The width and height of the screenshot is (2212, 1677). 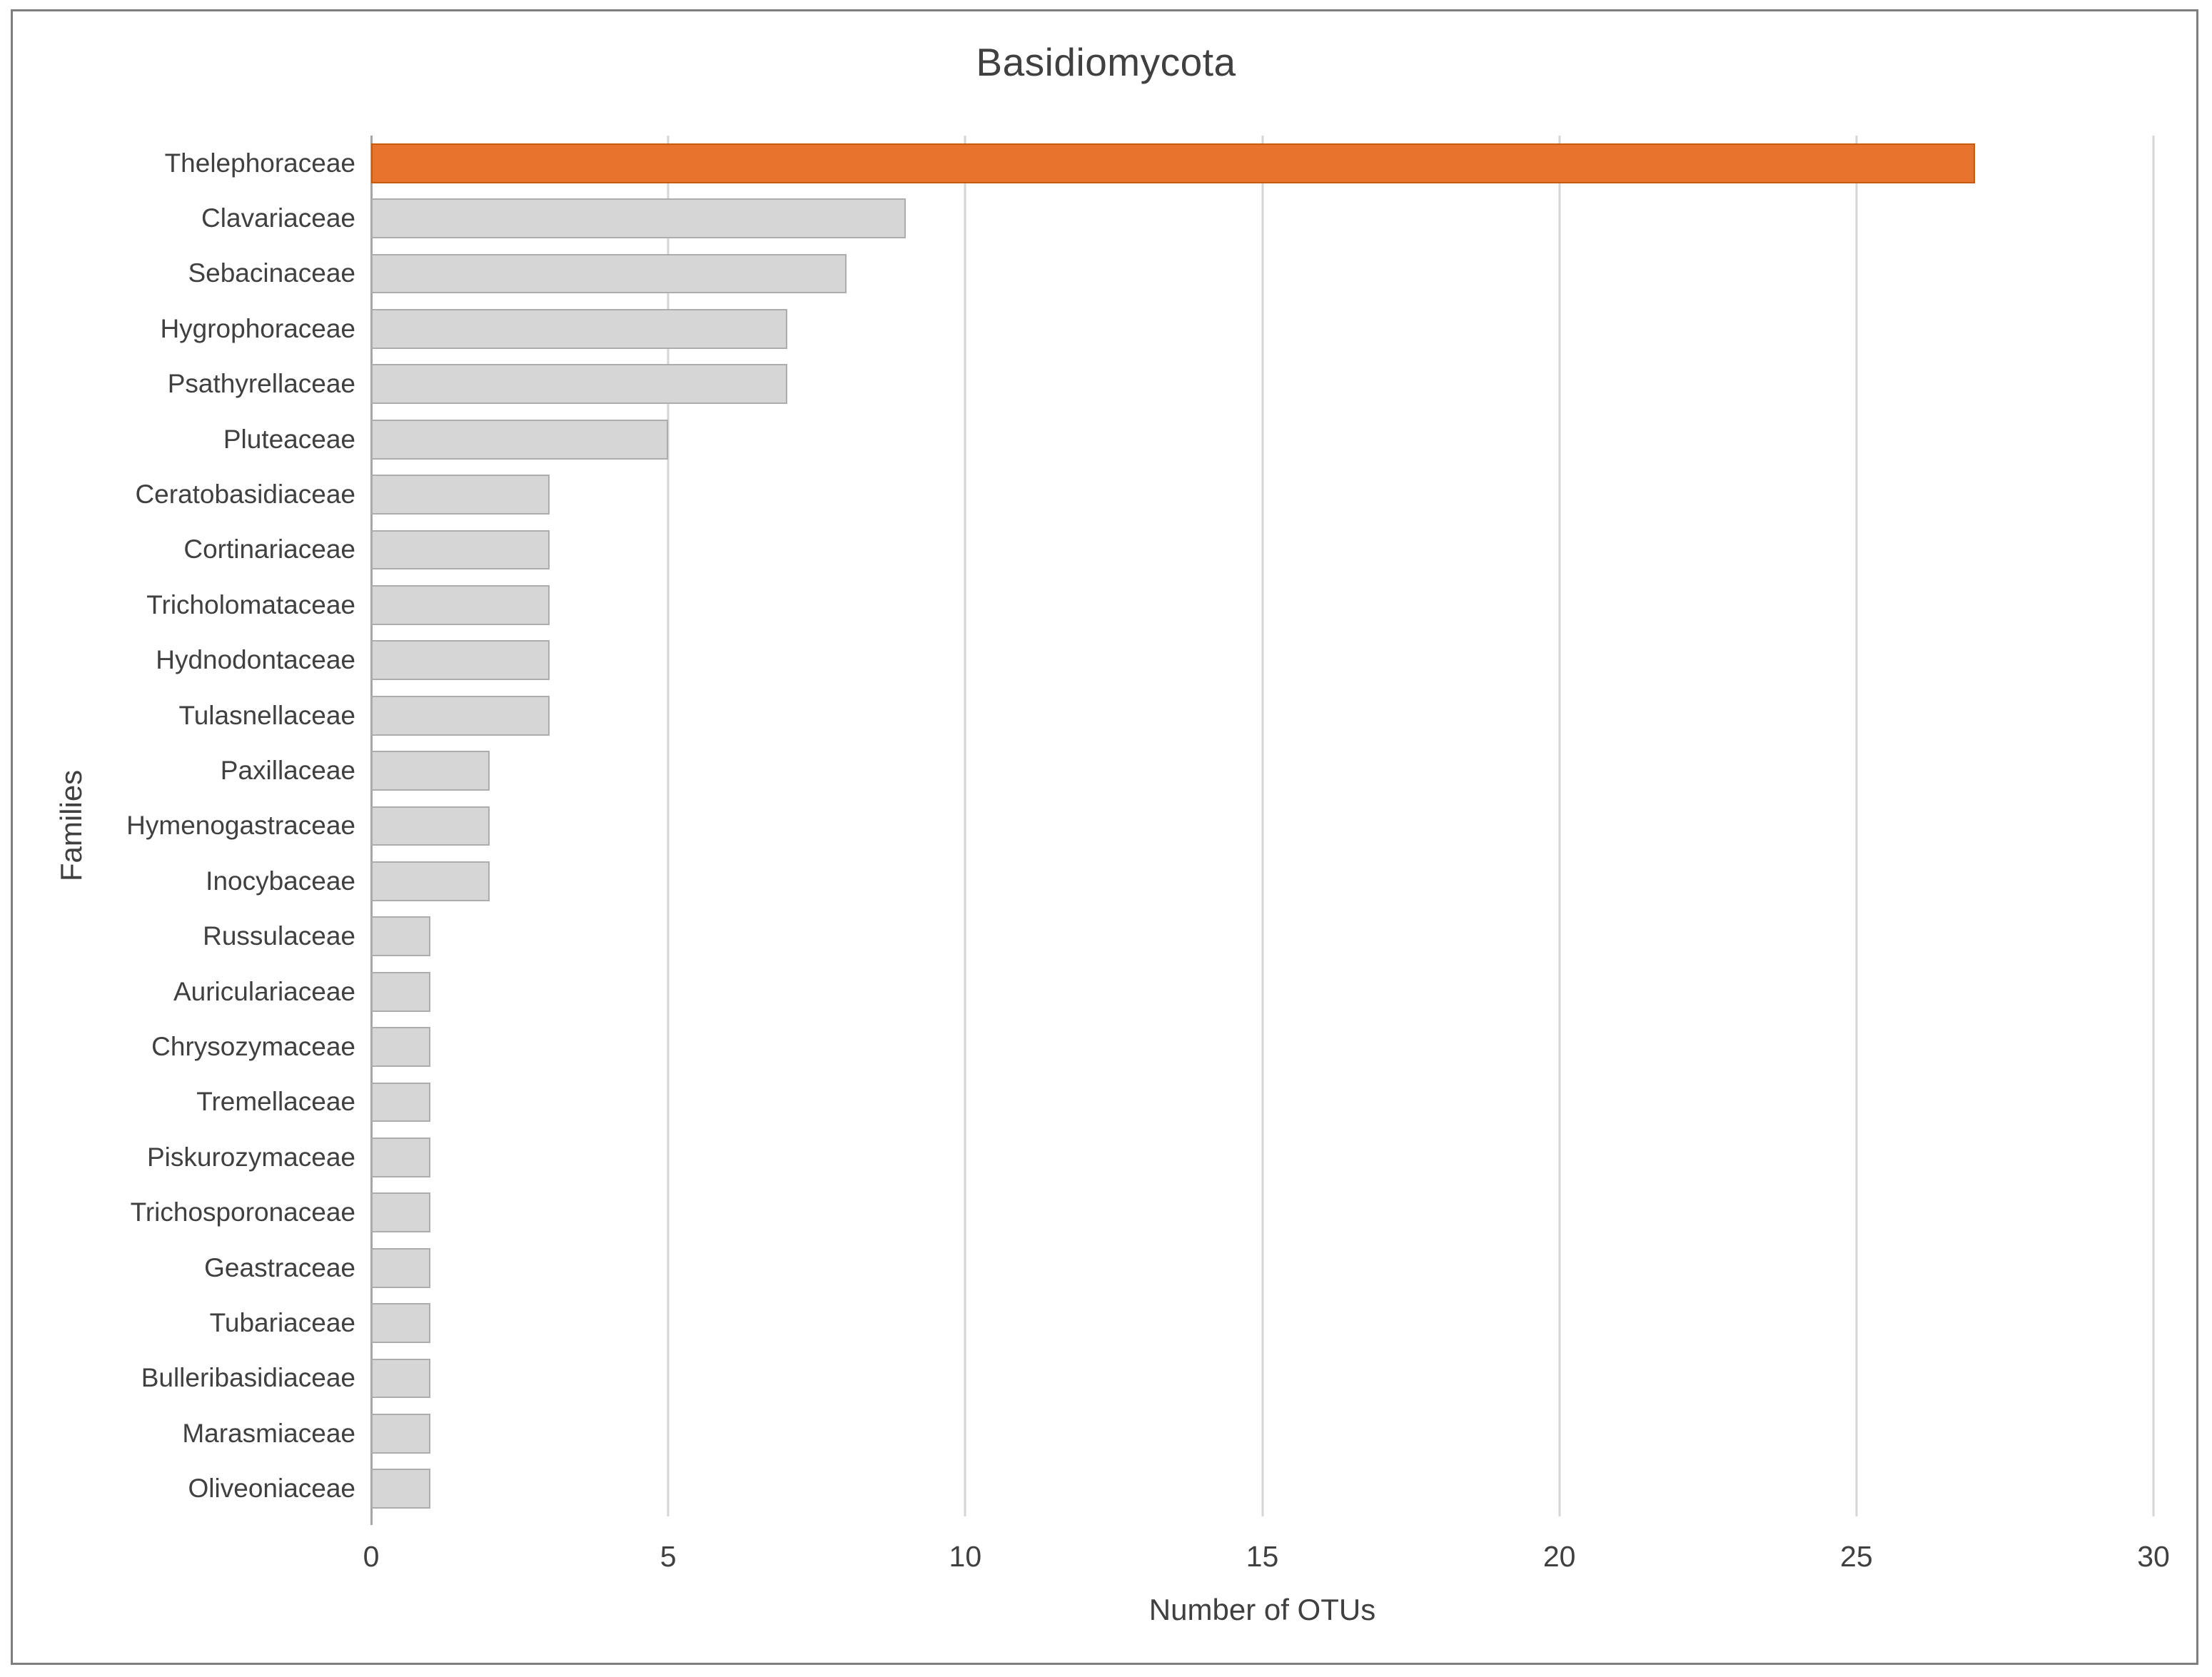 What do you see at coordinates (279, 1267) in the screenshot?
I see `category-label: Geastraceae` at bounding box center [279, 1267].